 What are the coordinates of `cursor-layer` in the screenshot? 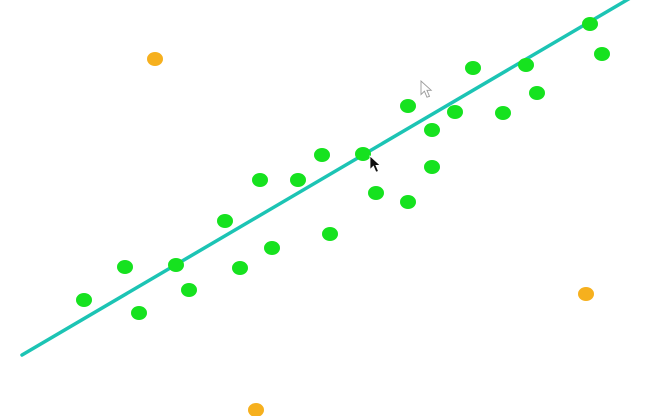 It's located at (401, 126).